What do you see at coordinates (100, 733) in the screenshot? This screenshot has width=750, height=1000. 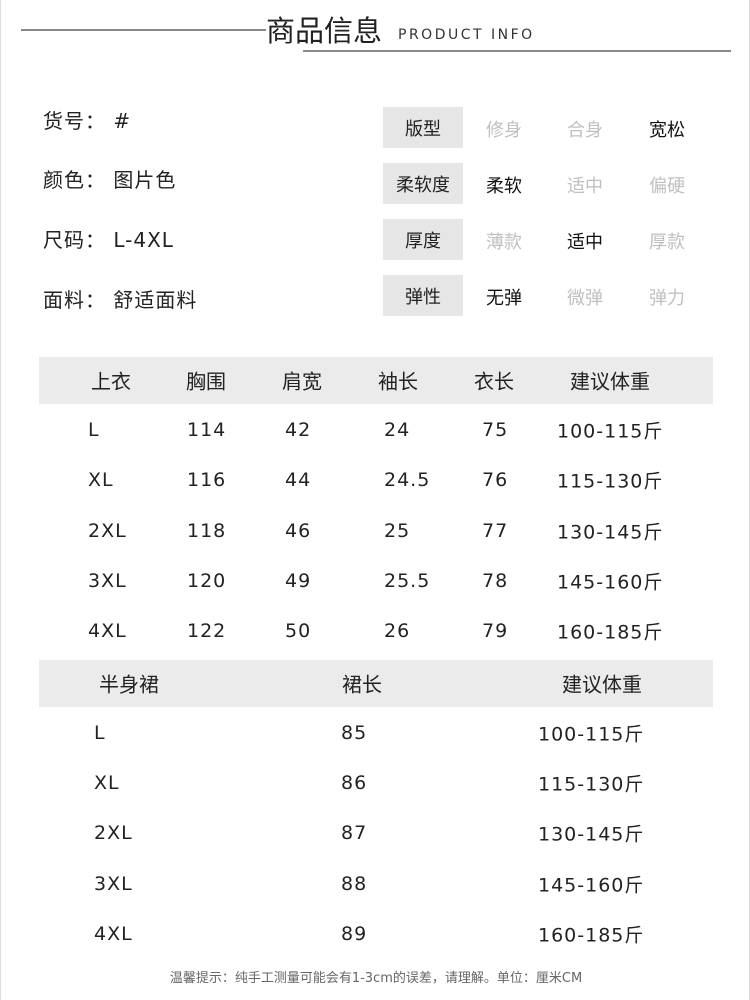 I see `skirt-table-cell: L` at bounding box center [100, 733].